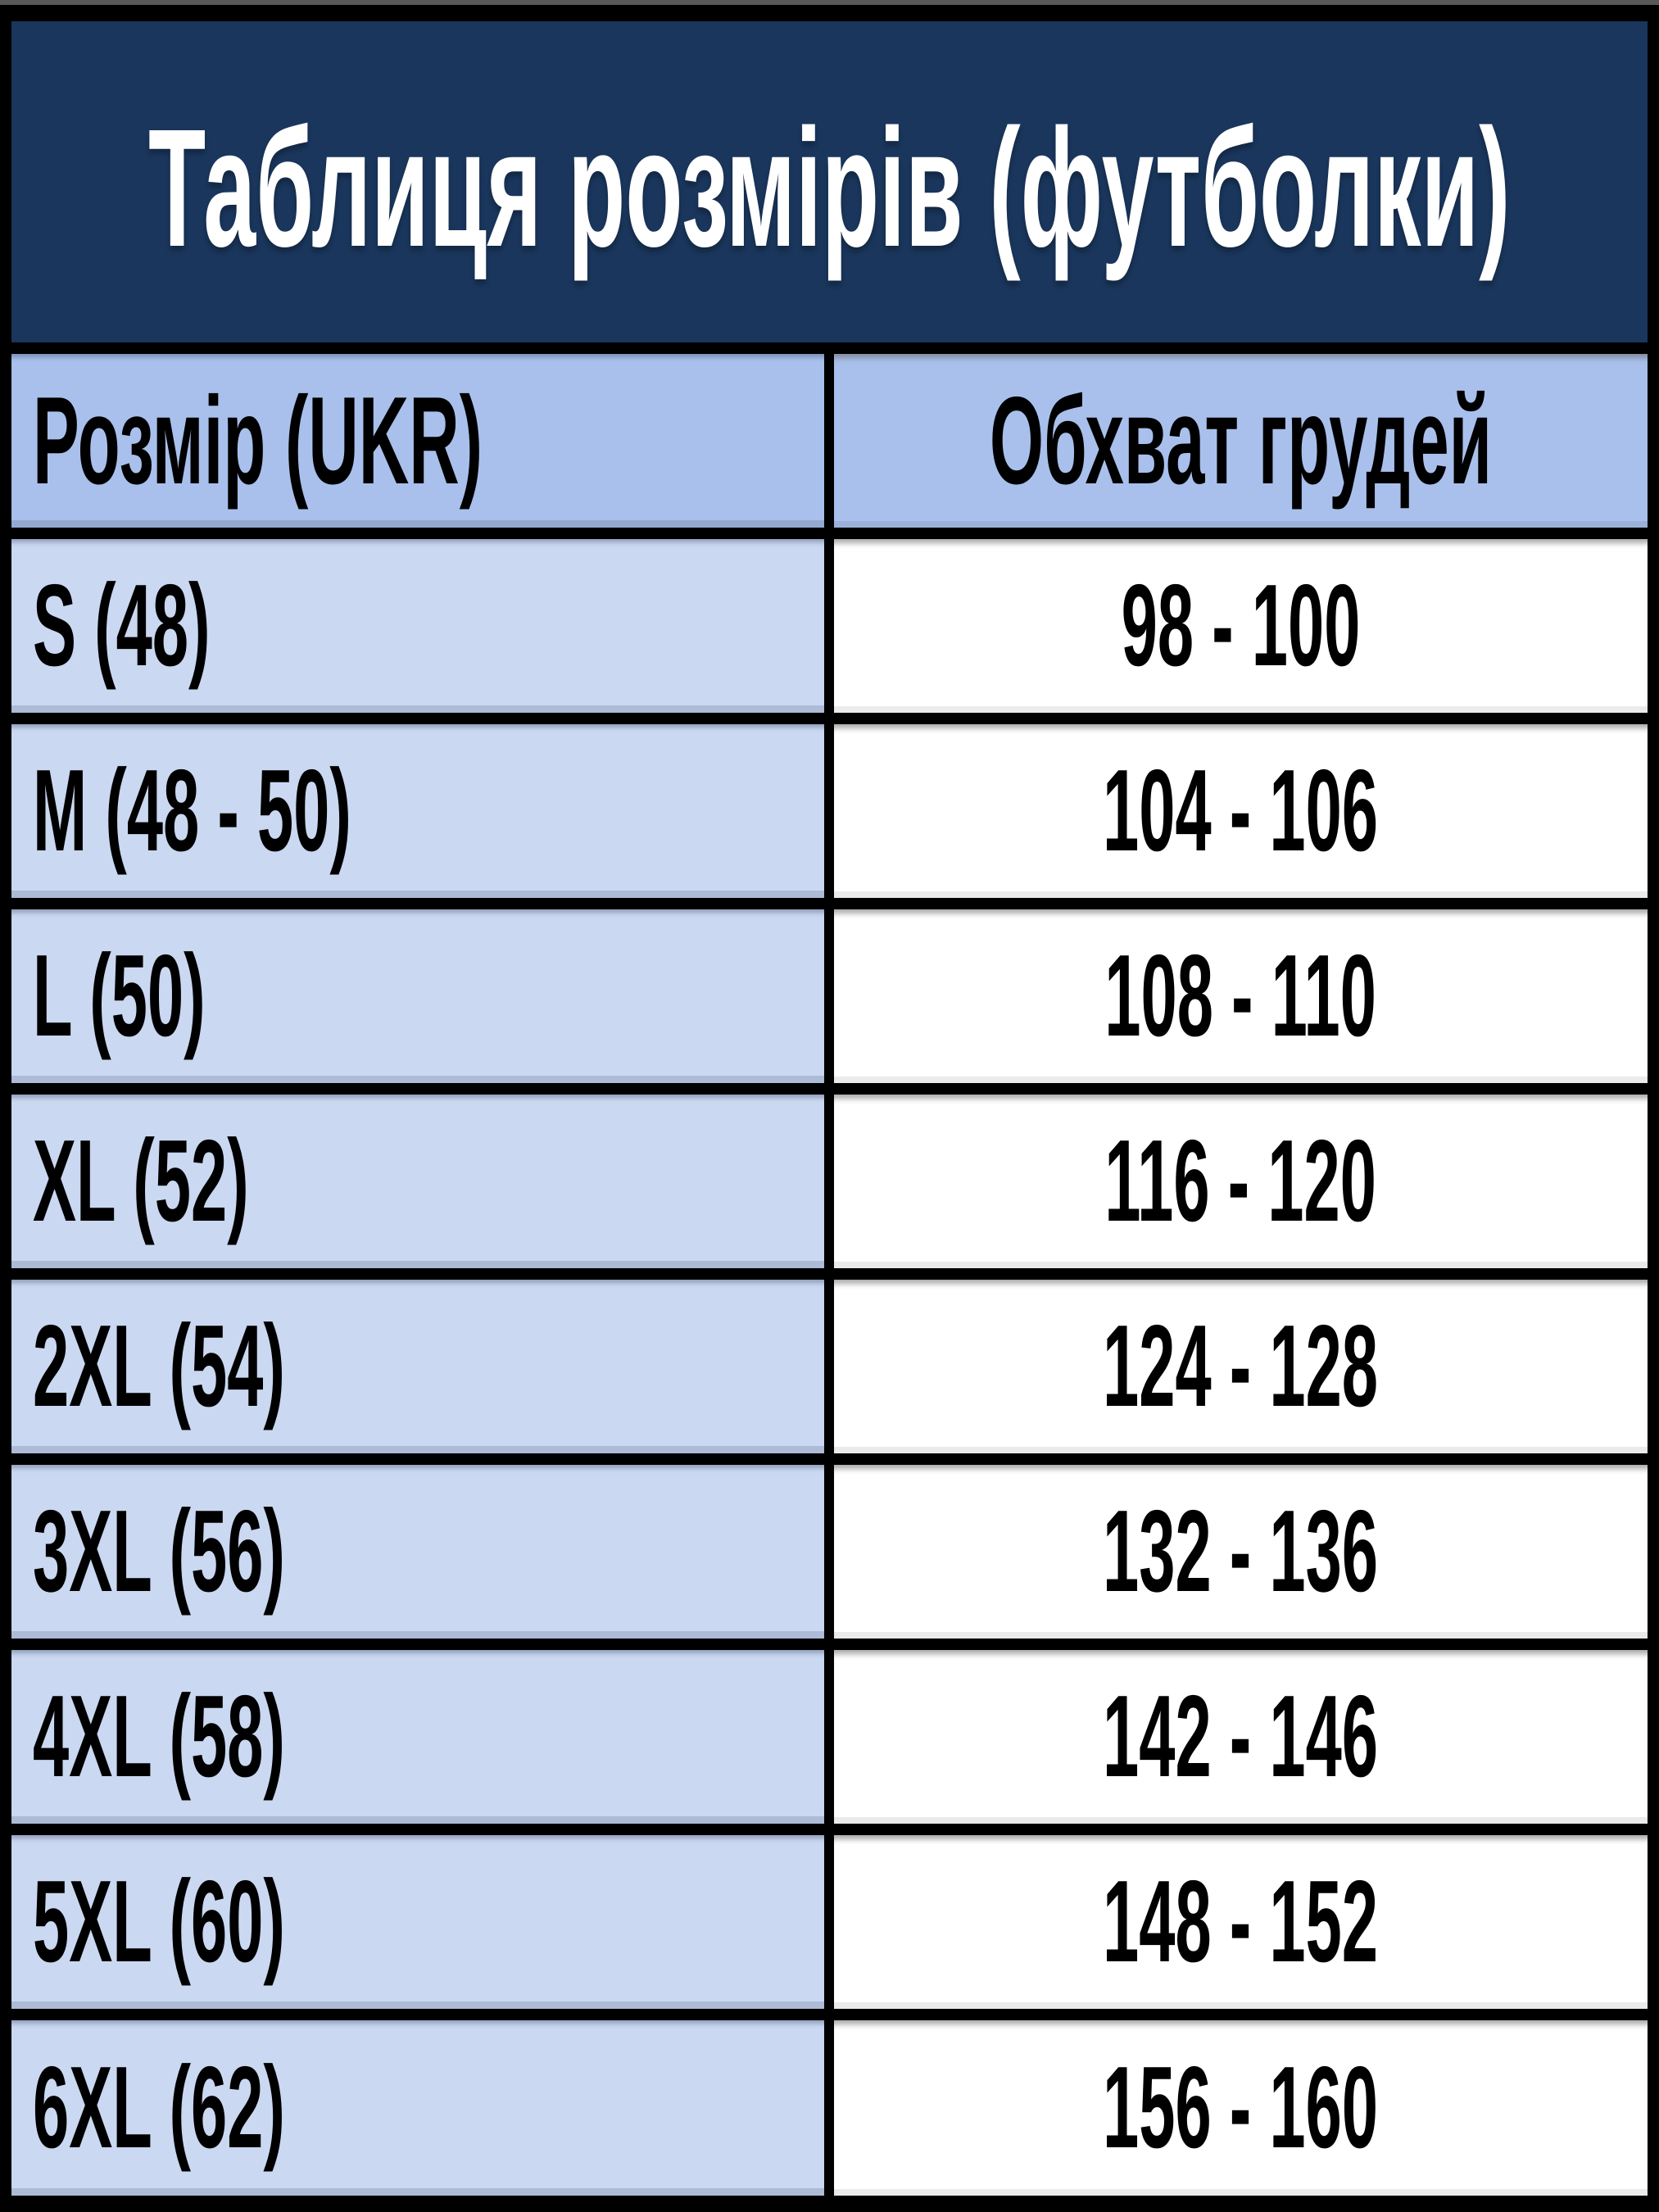  I want to click on header-size-label: Розмір (UKR), so click(258, 440).